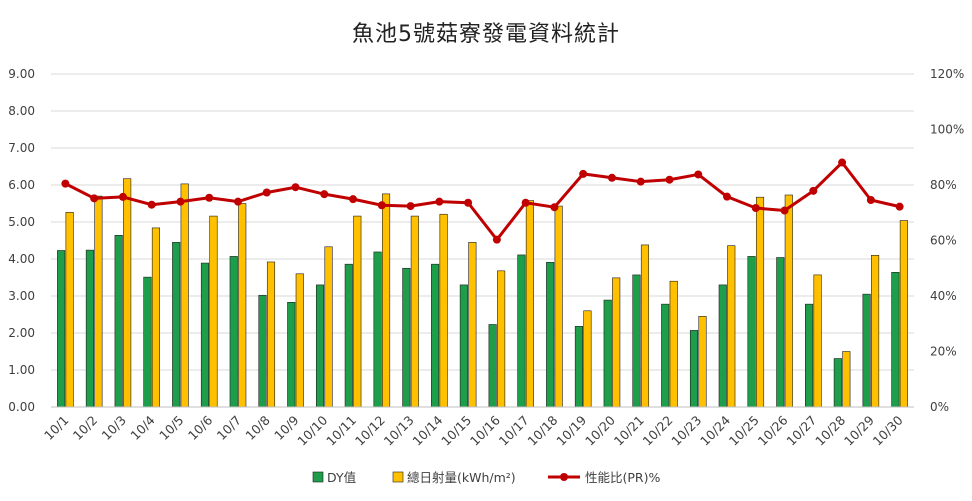  What do you see at coordinates (21, 222) in the screenshot?
I see `y-left-tick-label: 5.00` at bounding box center [21, 222].